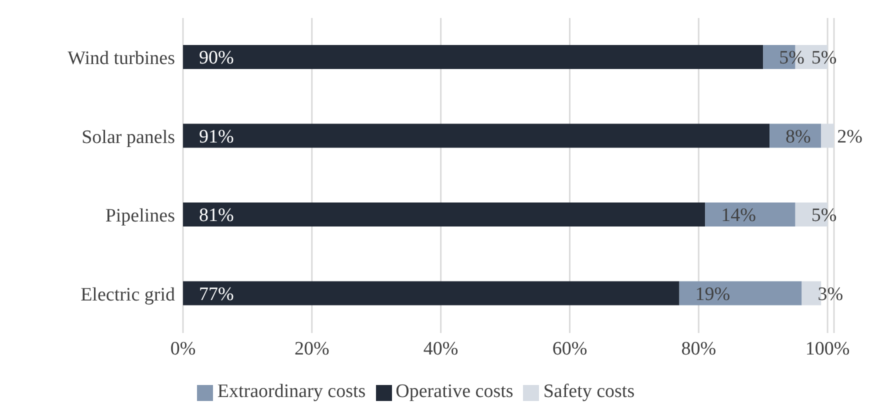 This screenshot has height=413, width=882. What do you see at coordinates (216, 294) in the screenshot?
I see `data-label: 77%` at bounding box center [216, 294].